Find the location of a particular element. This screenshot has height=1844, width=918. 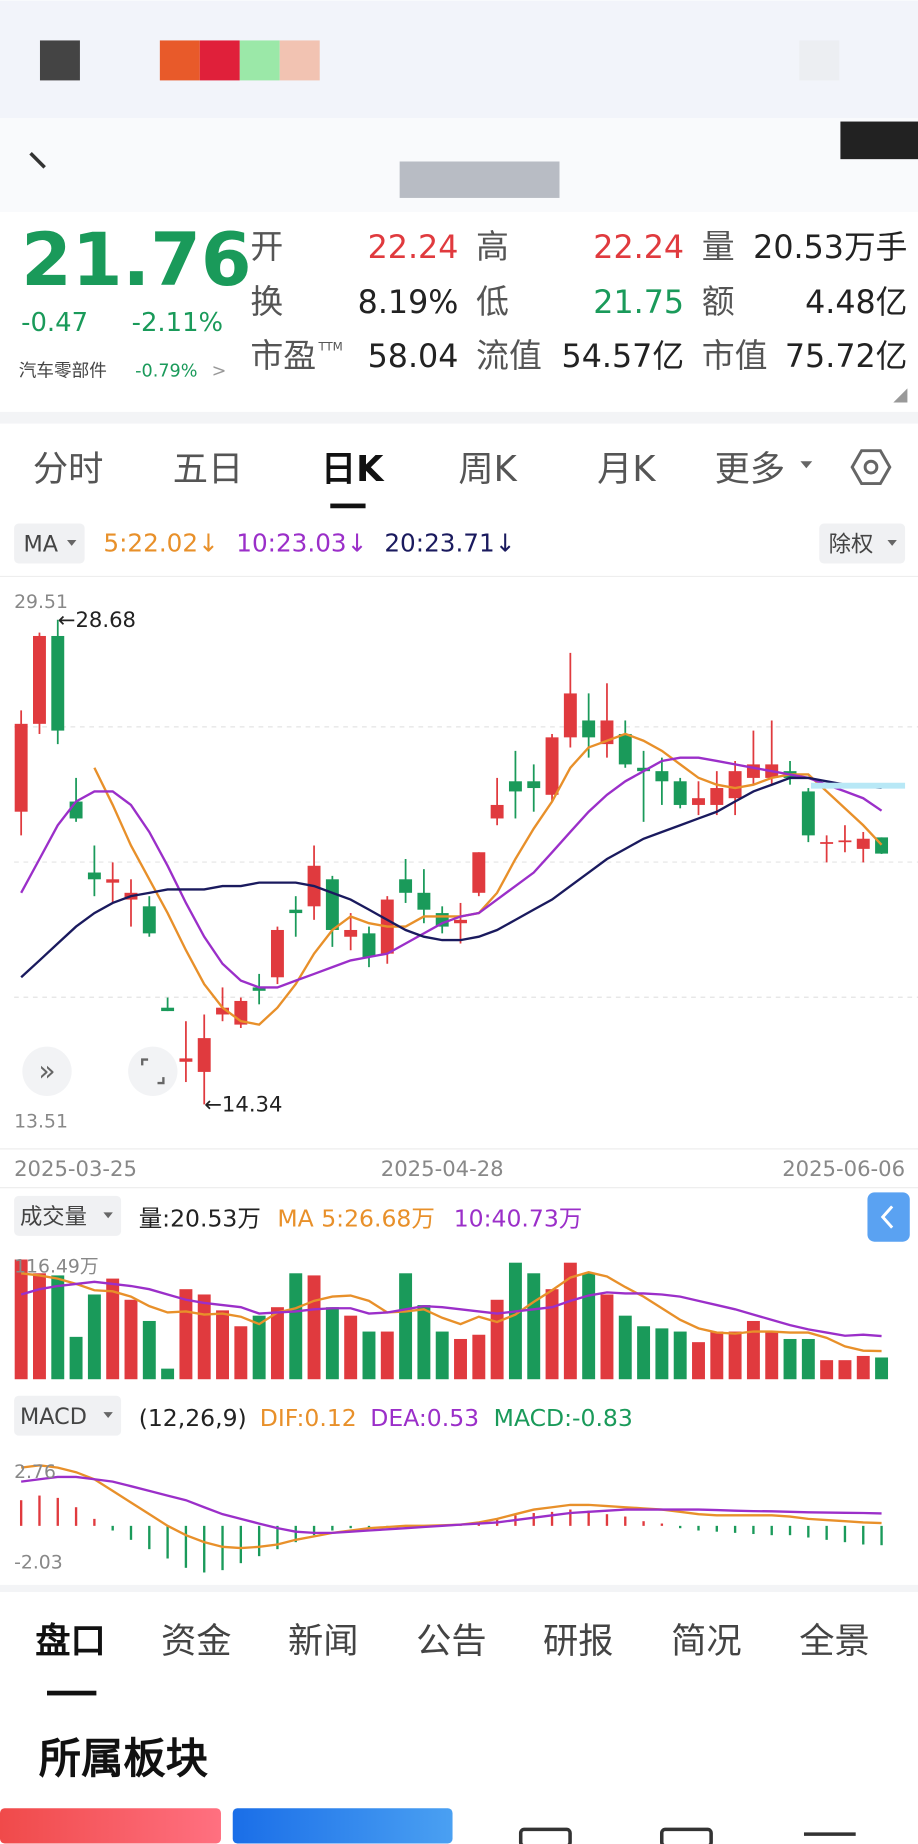

bottom-tab: 全景 is located at coordinates (834, 1641).